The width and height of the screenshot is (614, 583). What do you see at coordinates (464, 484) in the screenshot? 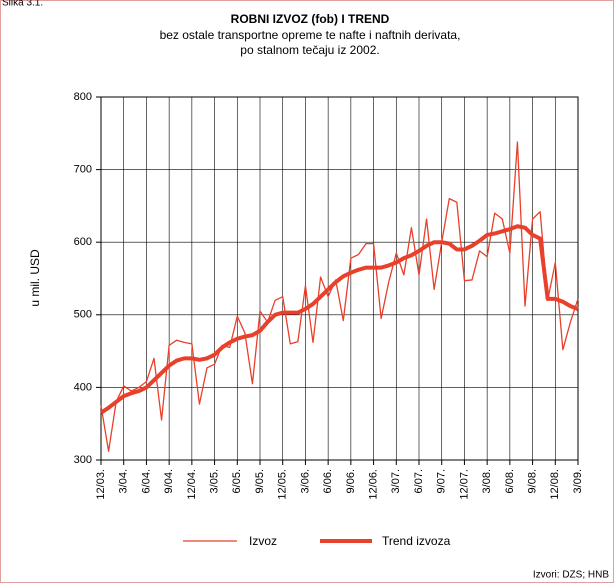
I see `x-tick-label: 12/07.` at bounding box center [464, 484].